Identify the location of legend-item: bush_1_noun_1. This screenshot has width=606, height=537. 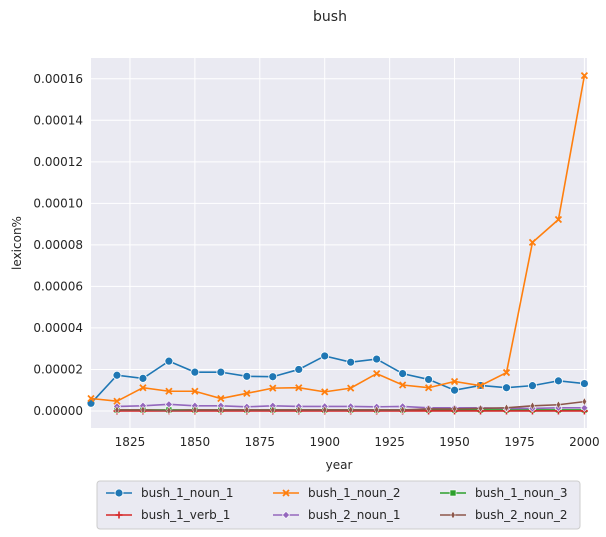
(170, 493).